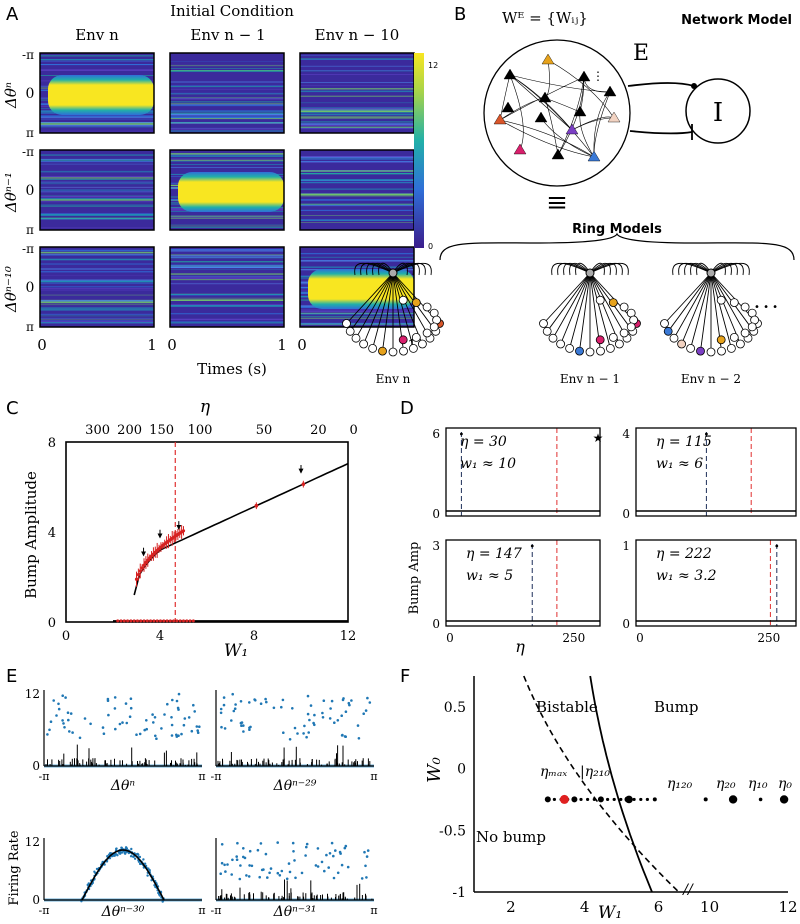  Describe the element at coordinates (680, 784) in the screenshot. I see `label-eta-120: η₁₂₀` at that location.